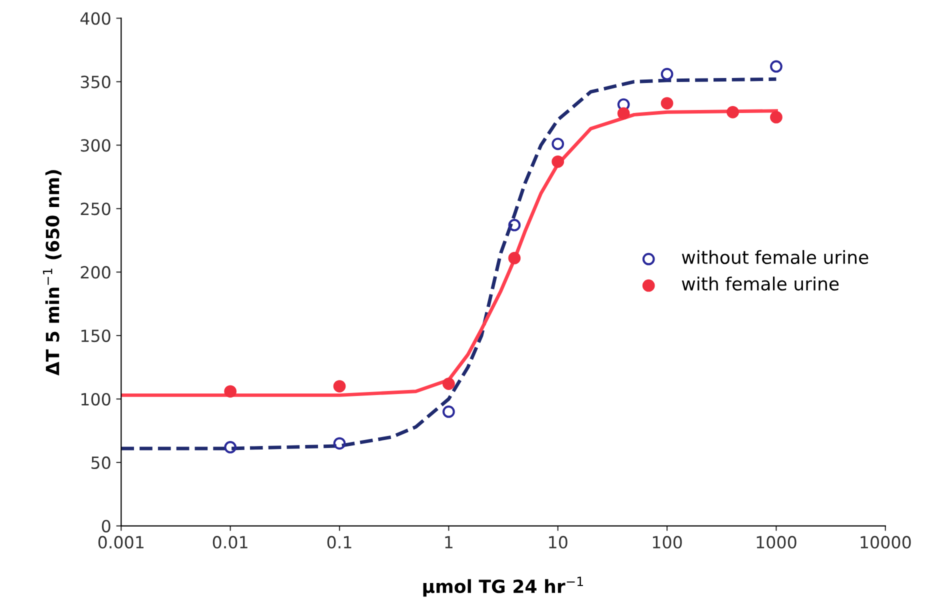 The width and height of the screenshot is (932, 608). What do you see at coordinates (95, 18) in the screenshot?
I see `y-tick-label: 400` at bounding box center [95, 18].